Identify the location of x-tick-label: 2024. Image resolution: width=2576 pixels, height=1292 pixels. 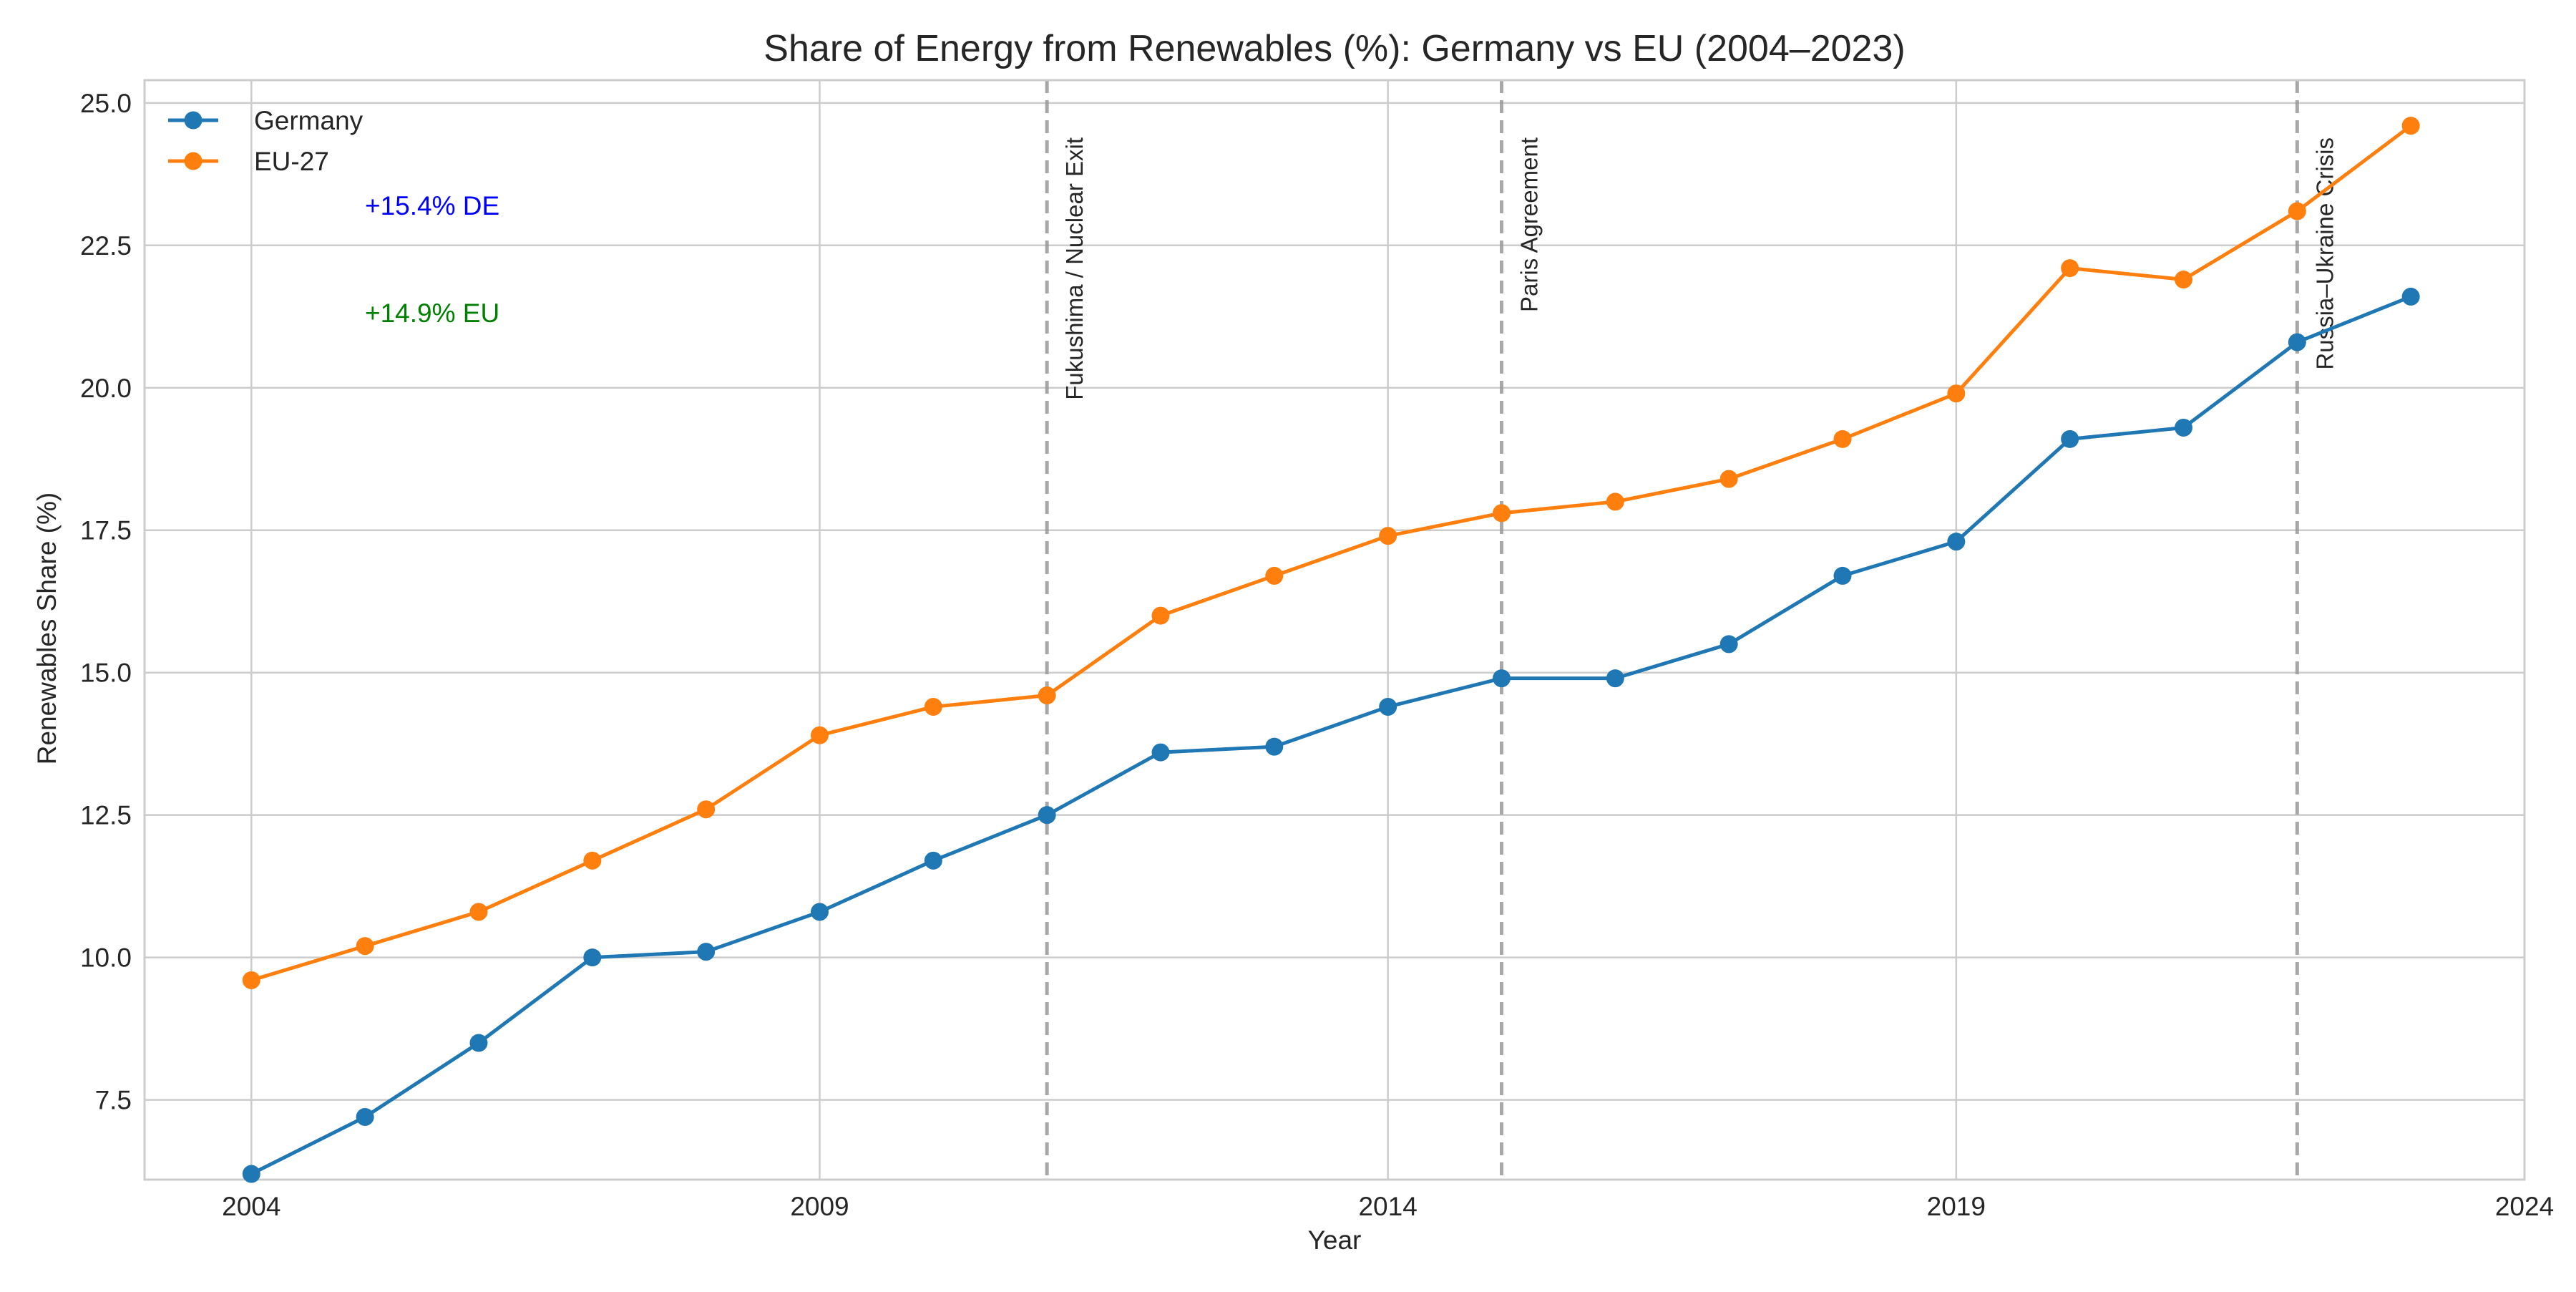
(2524, 1206).